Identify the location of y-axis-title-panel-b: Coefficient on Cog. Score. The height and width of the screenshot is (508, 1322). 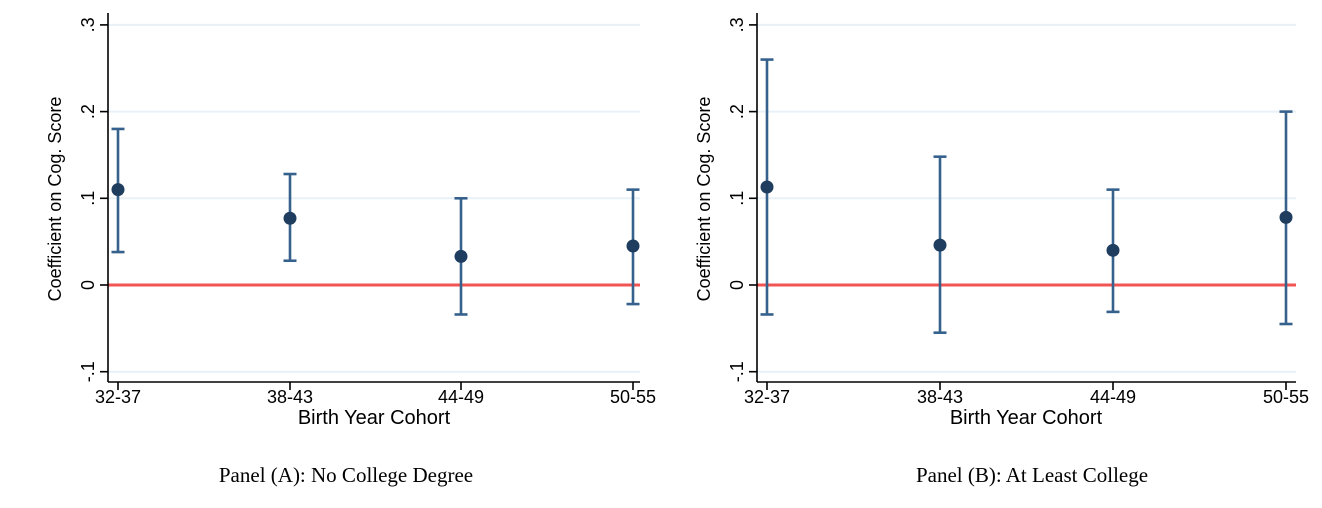
(704, 199).